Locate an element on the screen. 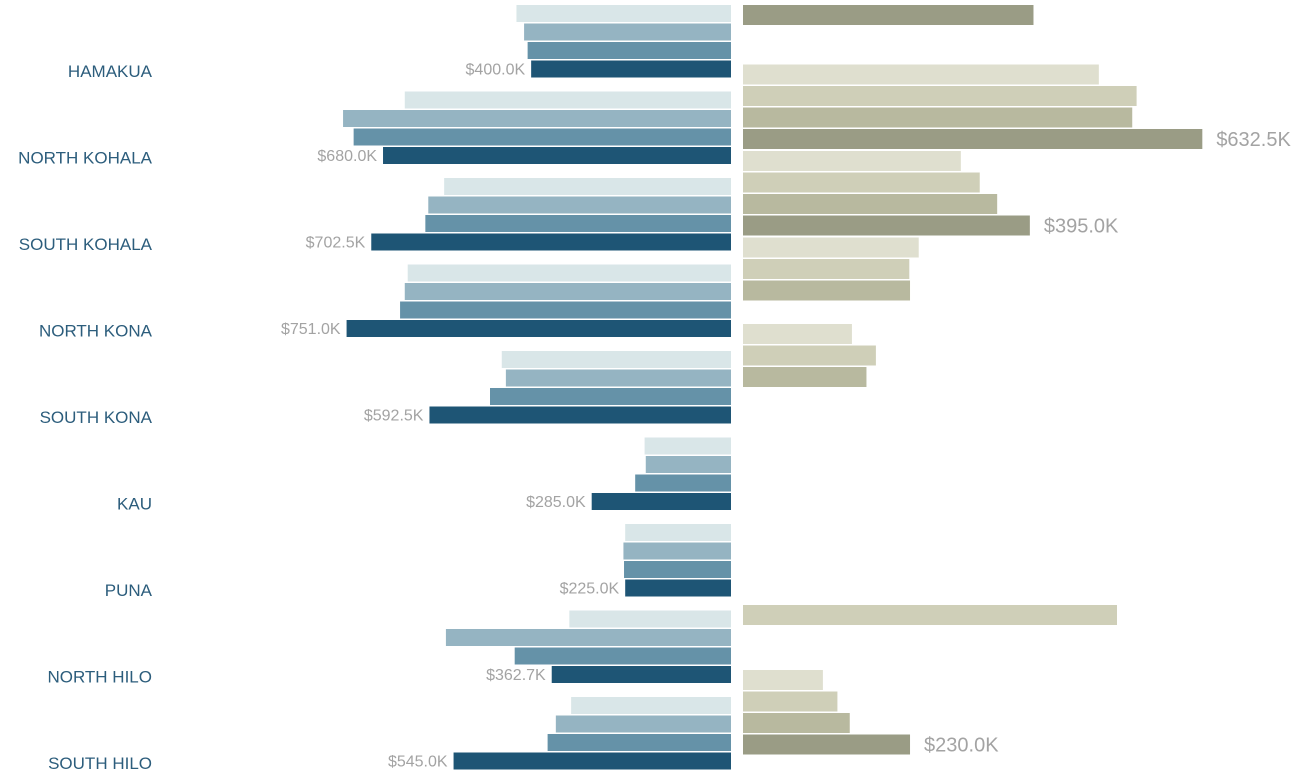  left-value-label: $680.0K is located at coordinates (347, 156).